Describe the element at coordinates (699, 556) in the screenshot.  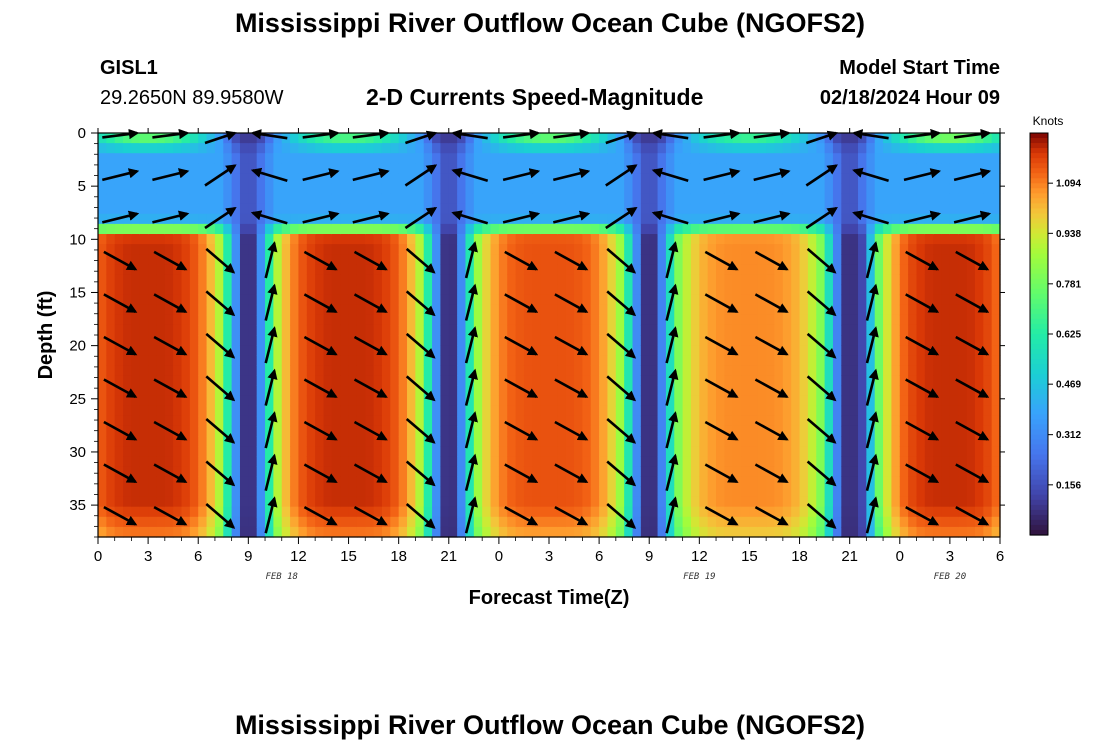
I see `x-tick-label: 12` at that location.